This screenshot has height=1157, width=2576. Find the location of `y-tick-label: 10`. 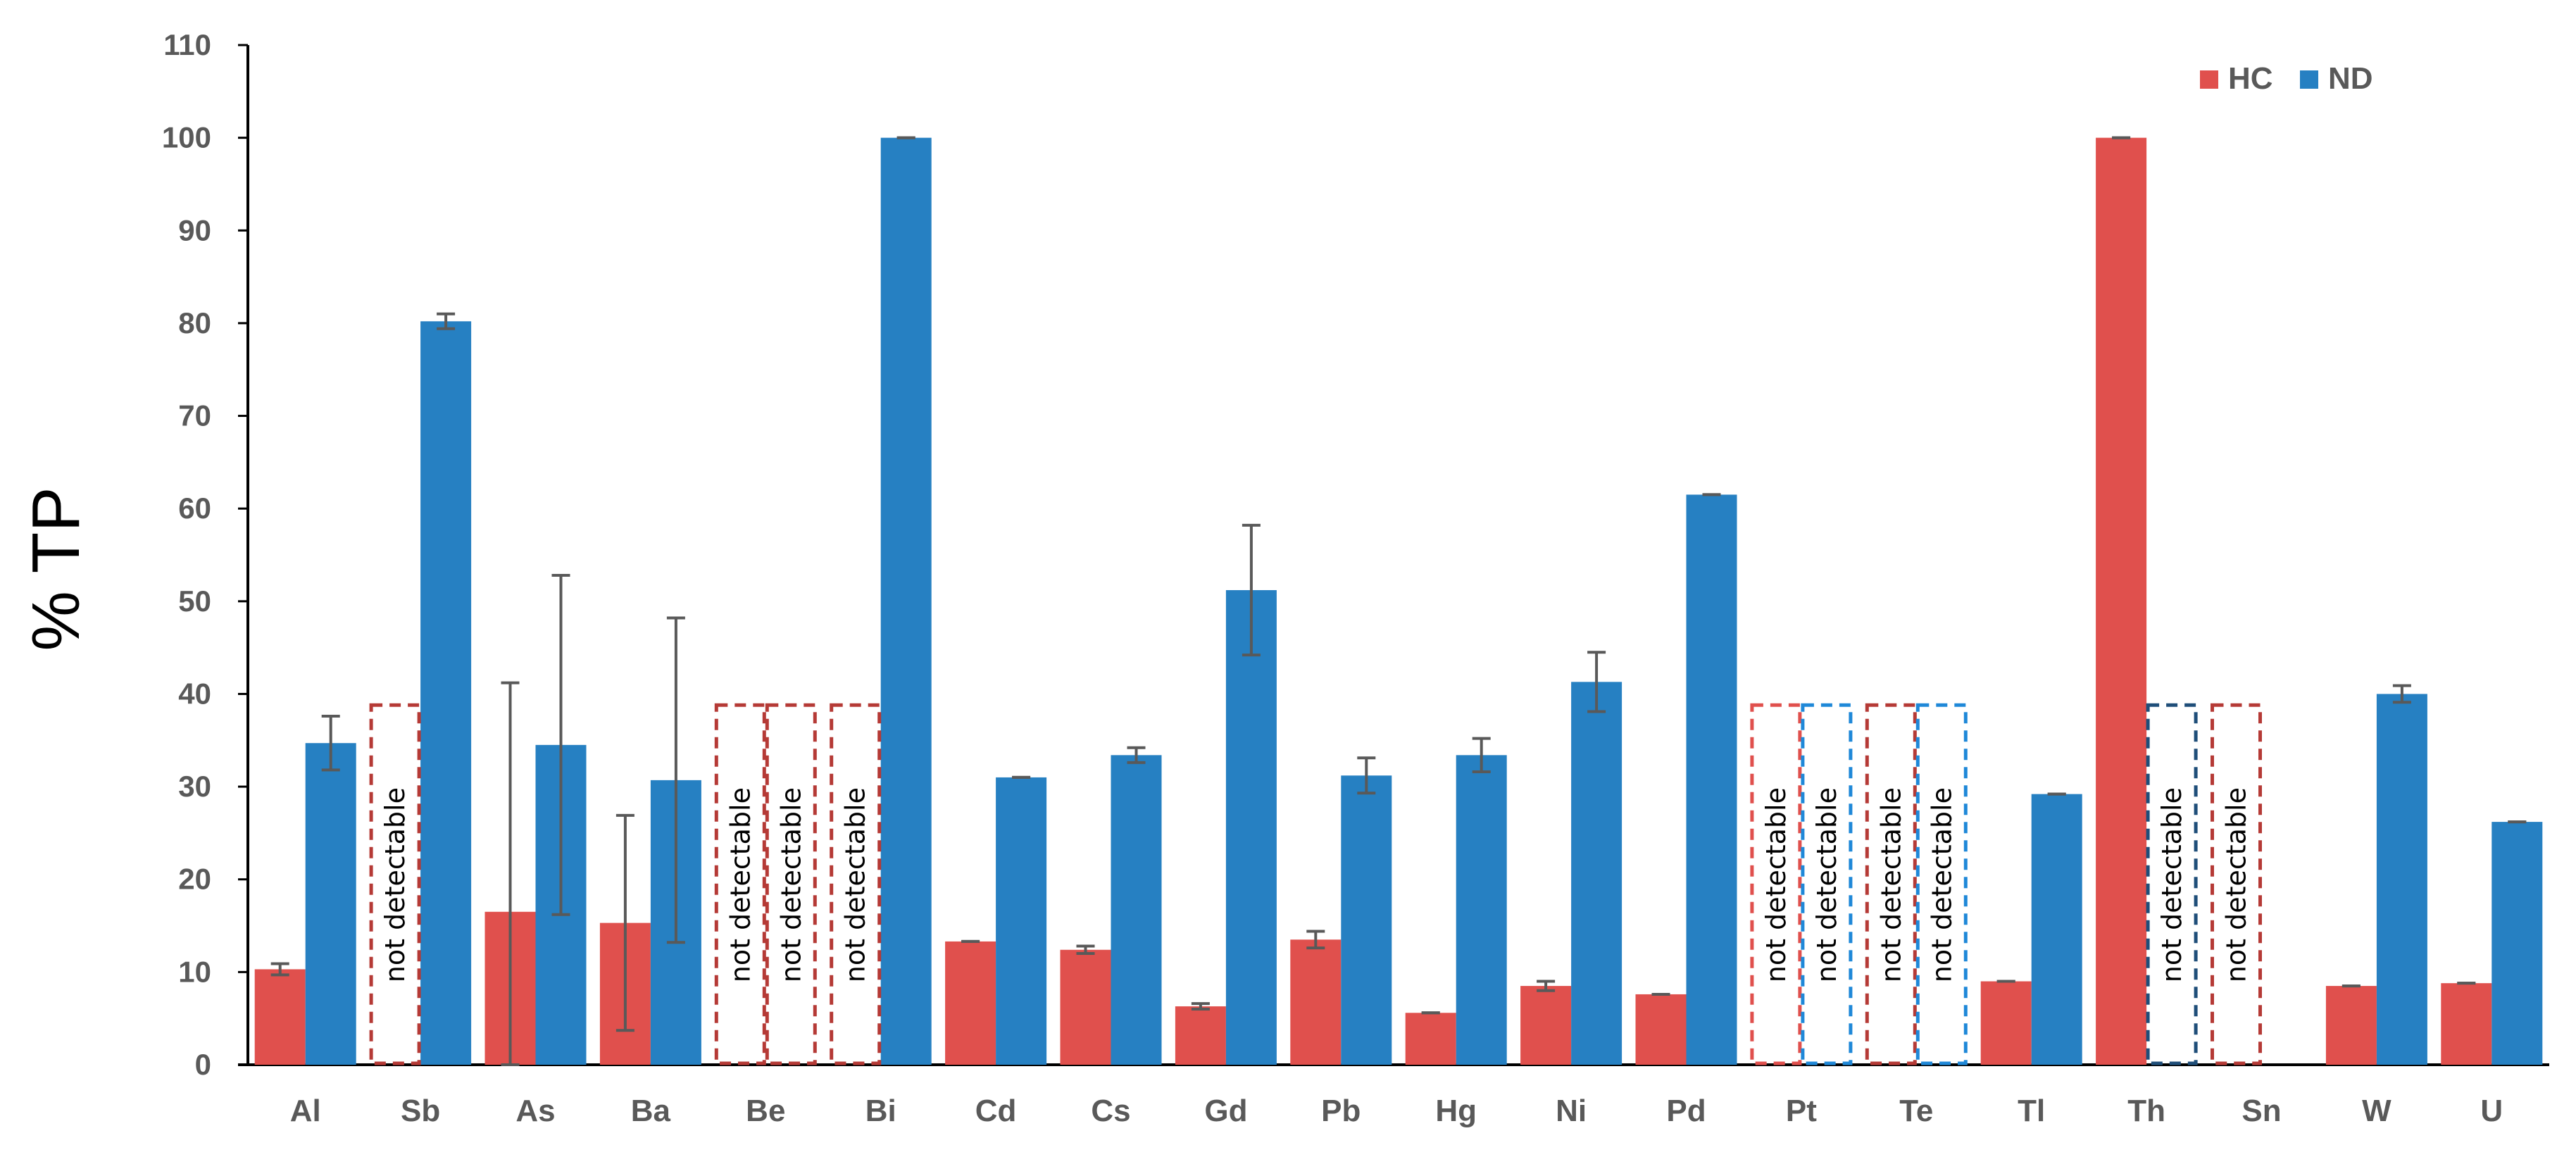

y-tick-label: 10 is located at coordinates (194, 972).